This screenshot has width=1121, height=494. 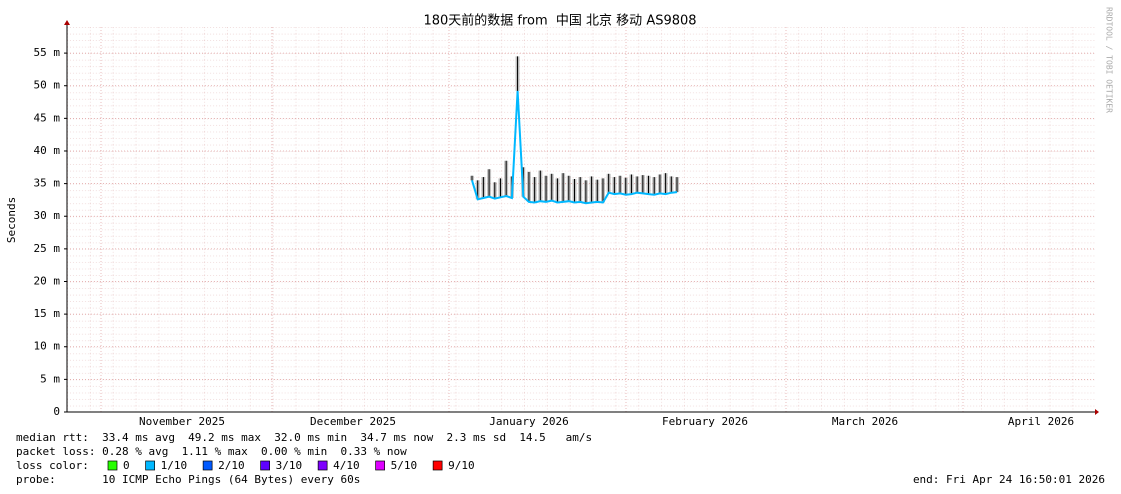 I want to click on y-tick-label: 10 m, so click(x=47, y=346).